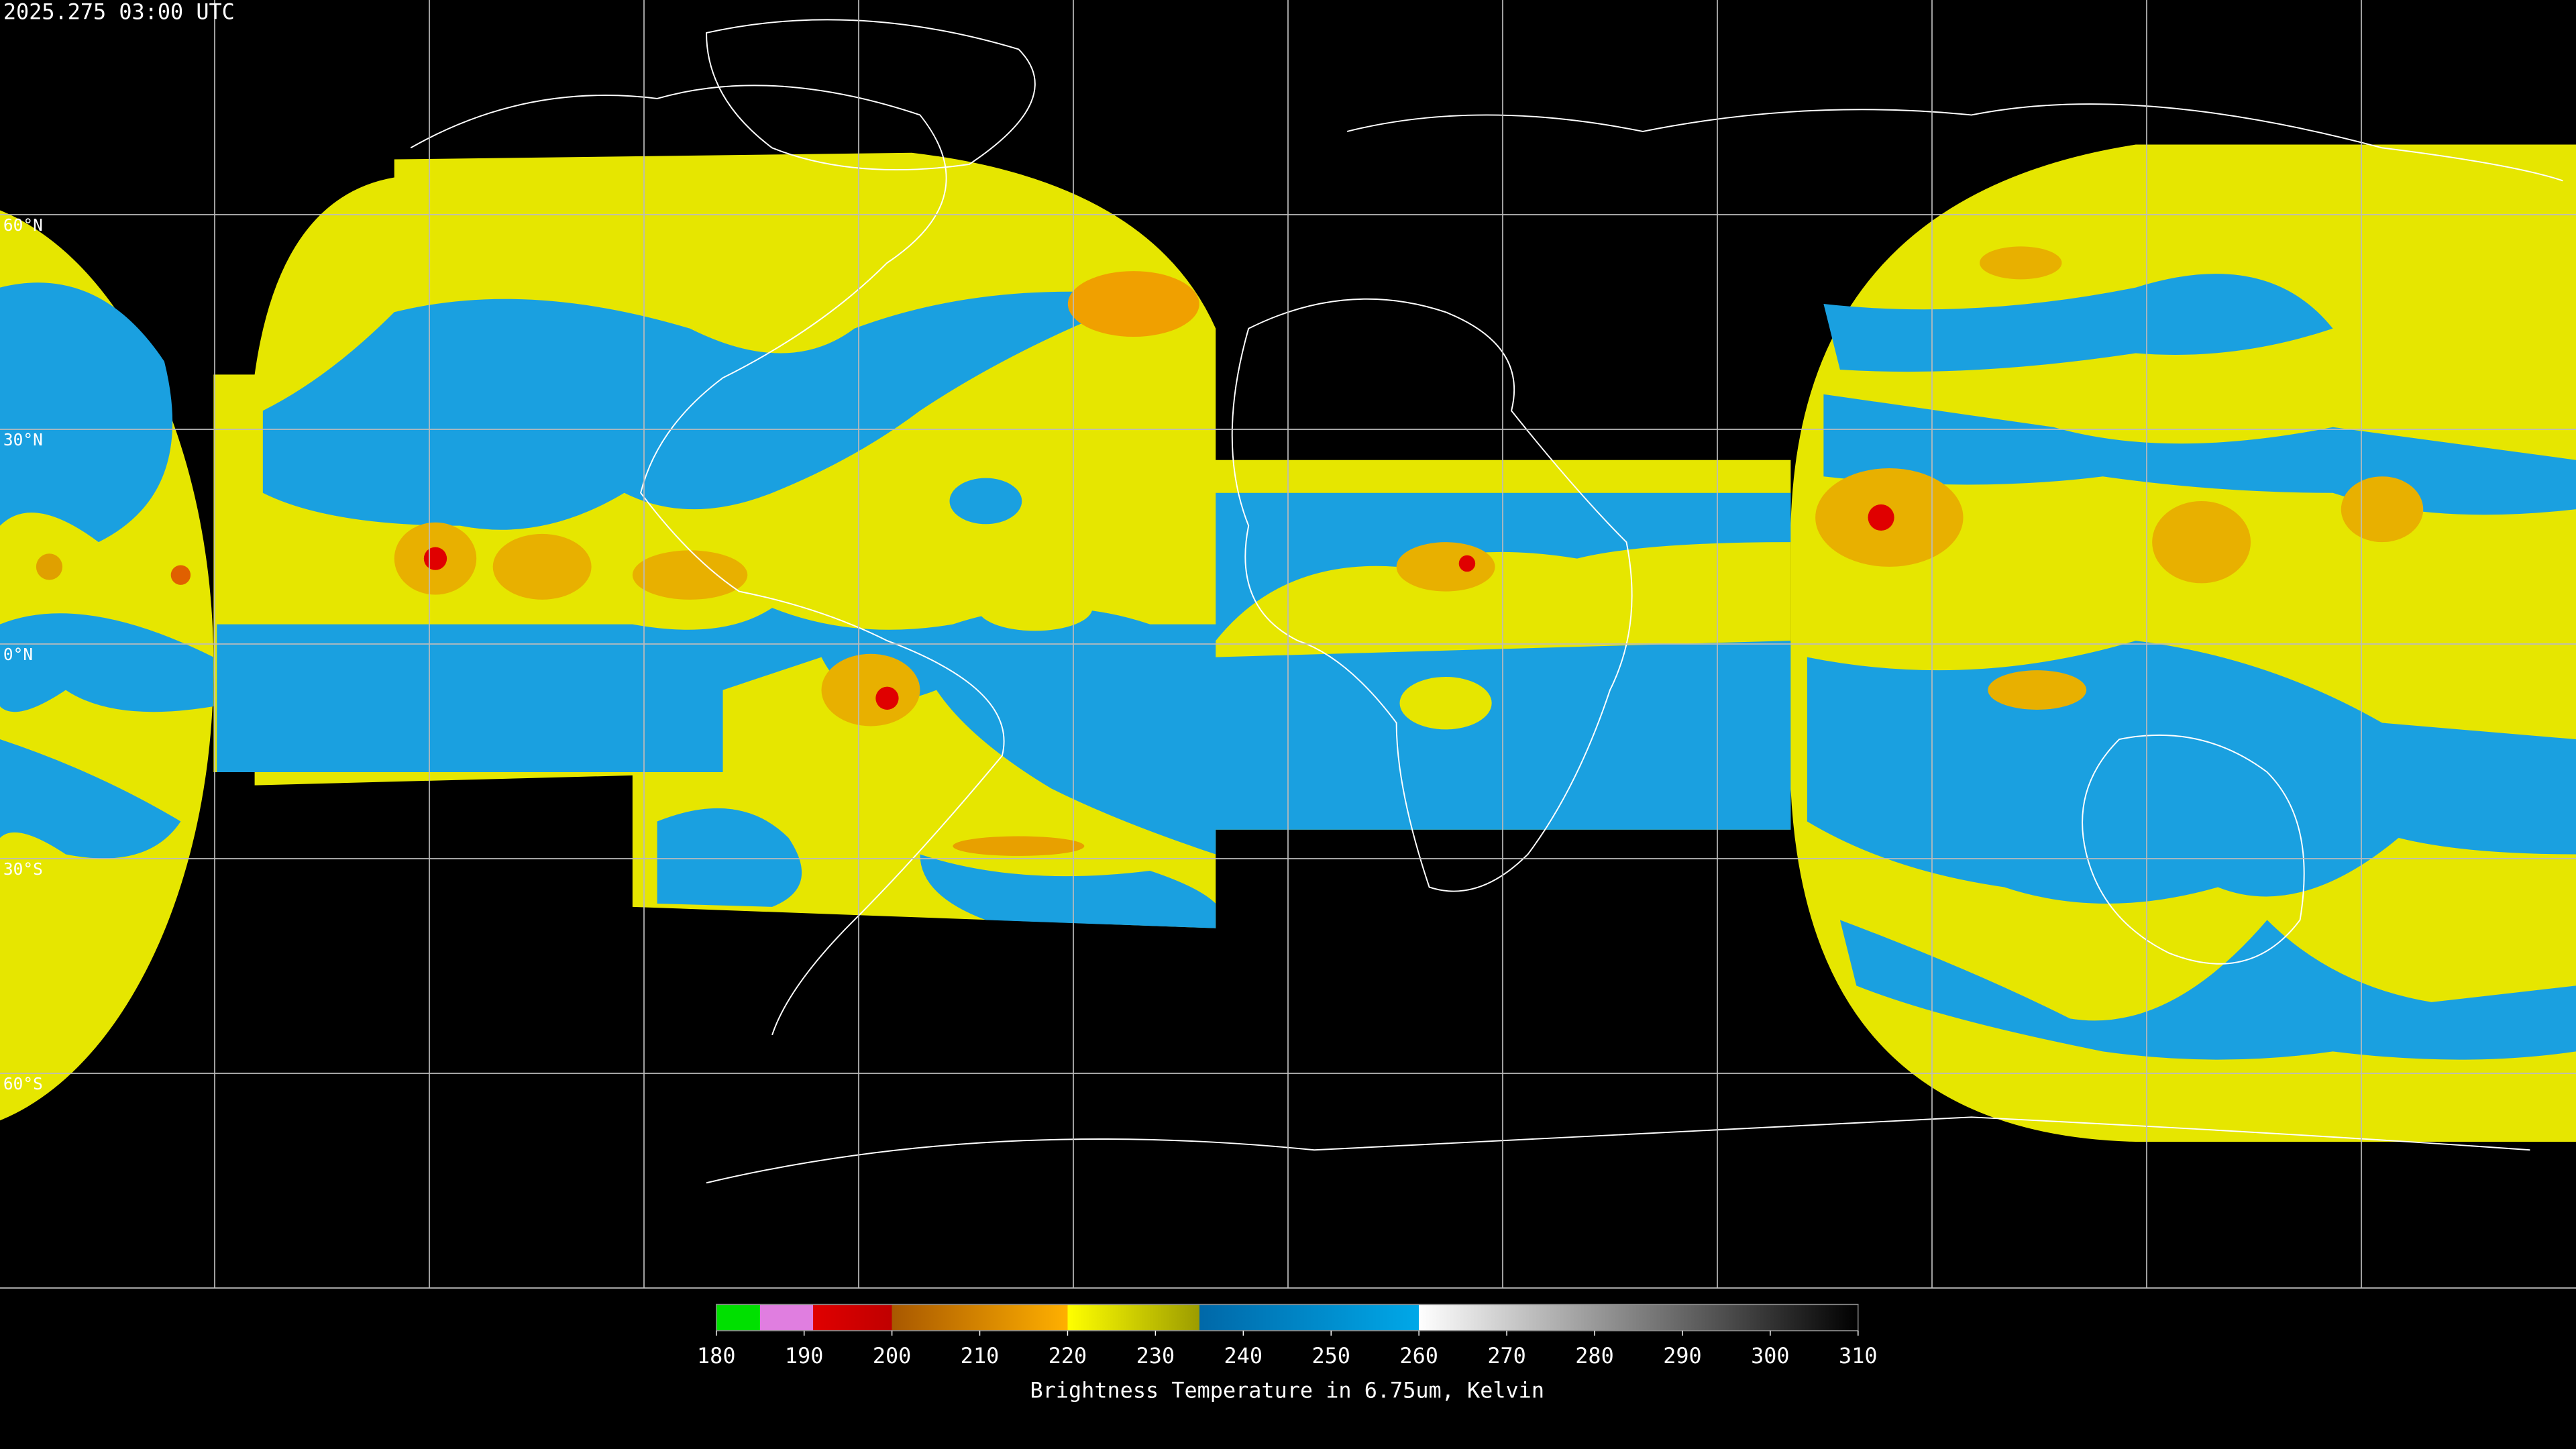 The width and height of the screenshot is (2576, 1449). I want to click on colorbar-tick-label: 220, so click(1068, 1355).